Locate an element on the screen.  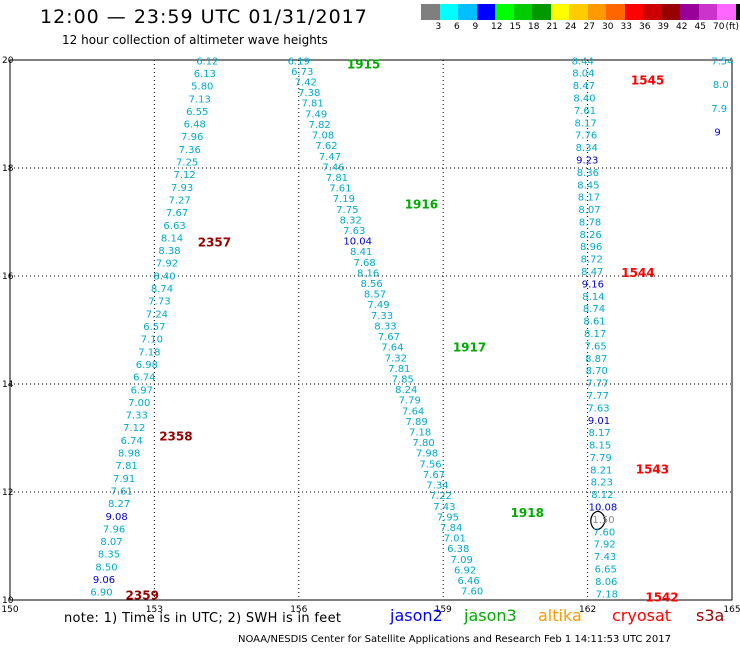
swh-value-label: 7.80 is located at coordinates (423, 443).